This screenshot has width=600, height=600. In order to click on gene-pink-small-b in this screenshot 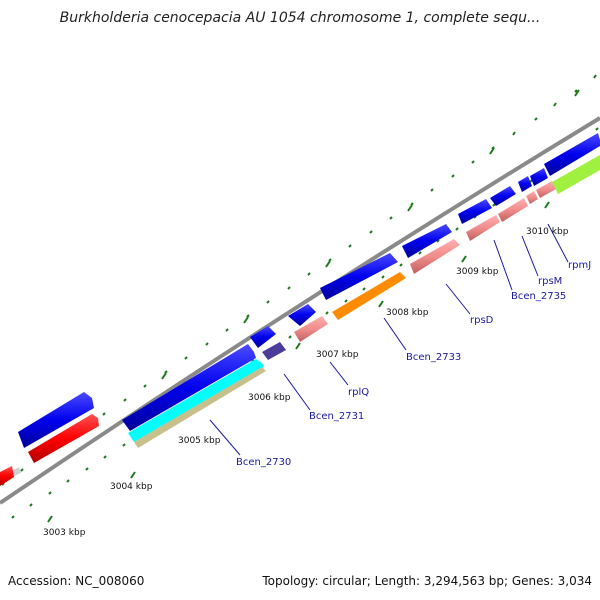, I will do `click(532, 197)`.